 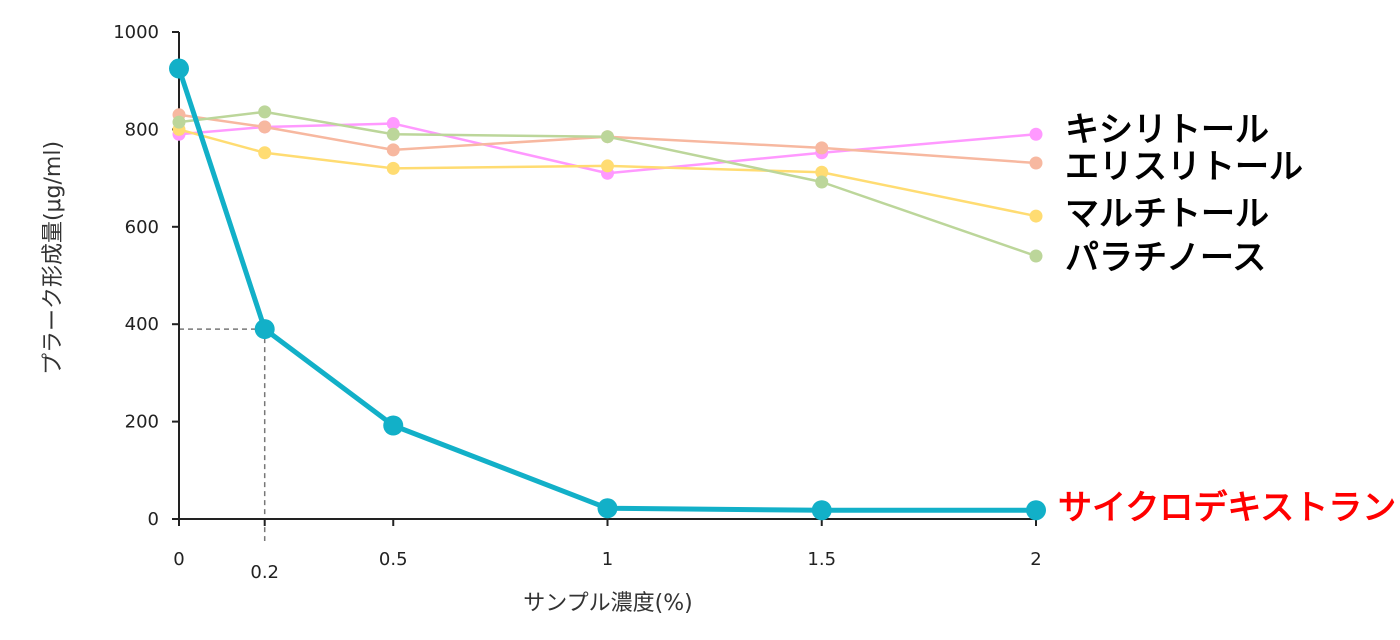 What do you see at coordinates (1165, 258) in the screenshot?
I see `series-label: パラチノース` at bounding box center [1165, 258].